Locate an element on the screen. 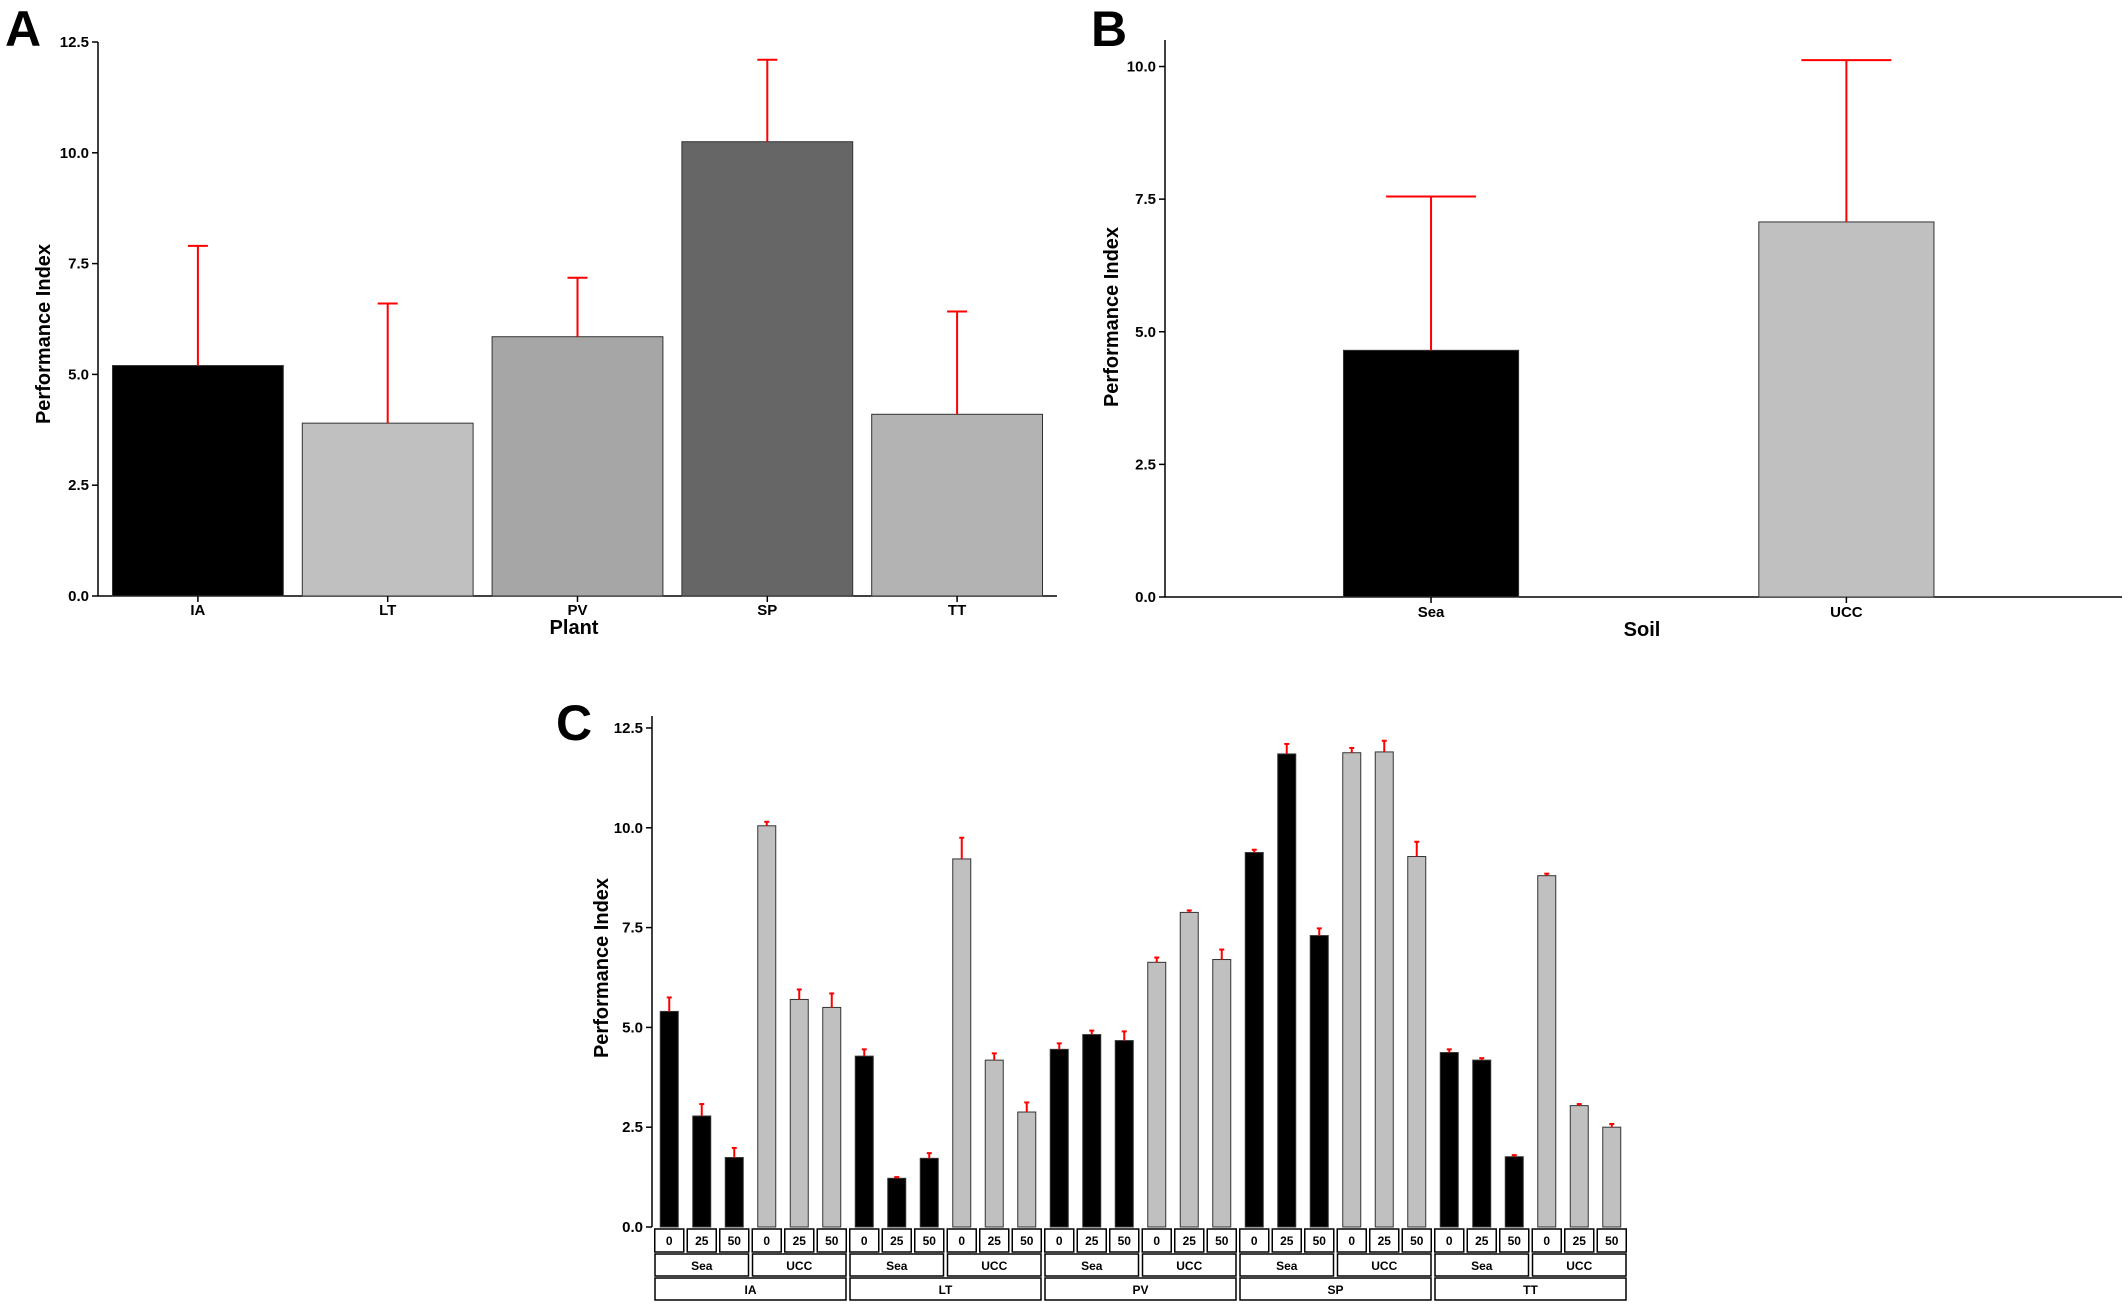  panel-b-y-tick-label: 10.0 is located at coordinates (1141, 67).